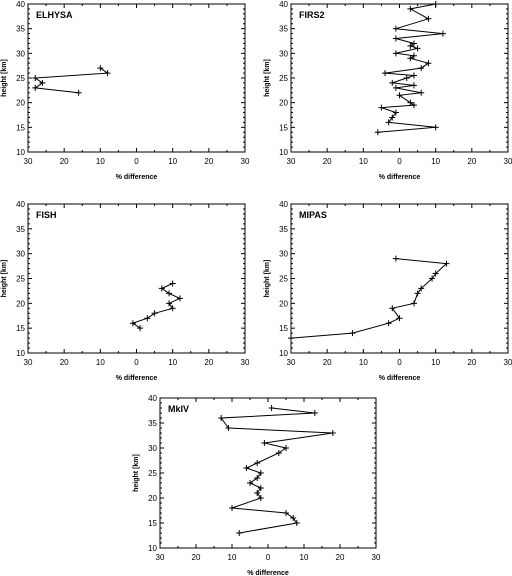  Describe the element at coordinates (178, 409) in the screenshot. I see `panel-title: MkIV` at that location.